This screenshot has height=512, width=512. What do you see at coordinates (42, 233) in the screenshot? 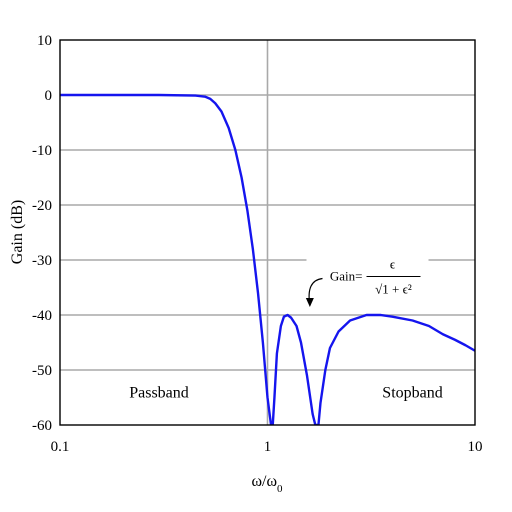
I see `y-tick-labels: 10 0 -10 -20 -30 -40 -50 -60` at bounding box center [42, 233].